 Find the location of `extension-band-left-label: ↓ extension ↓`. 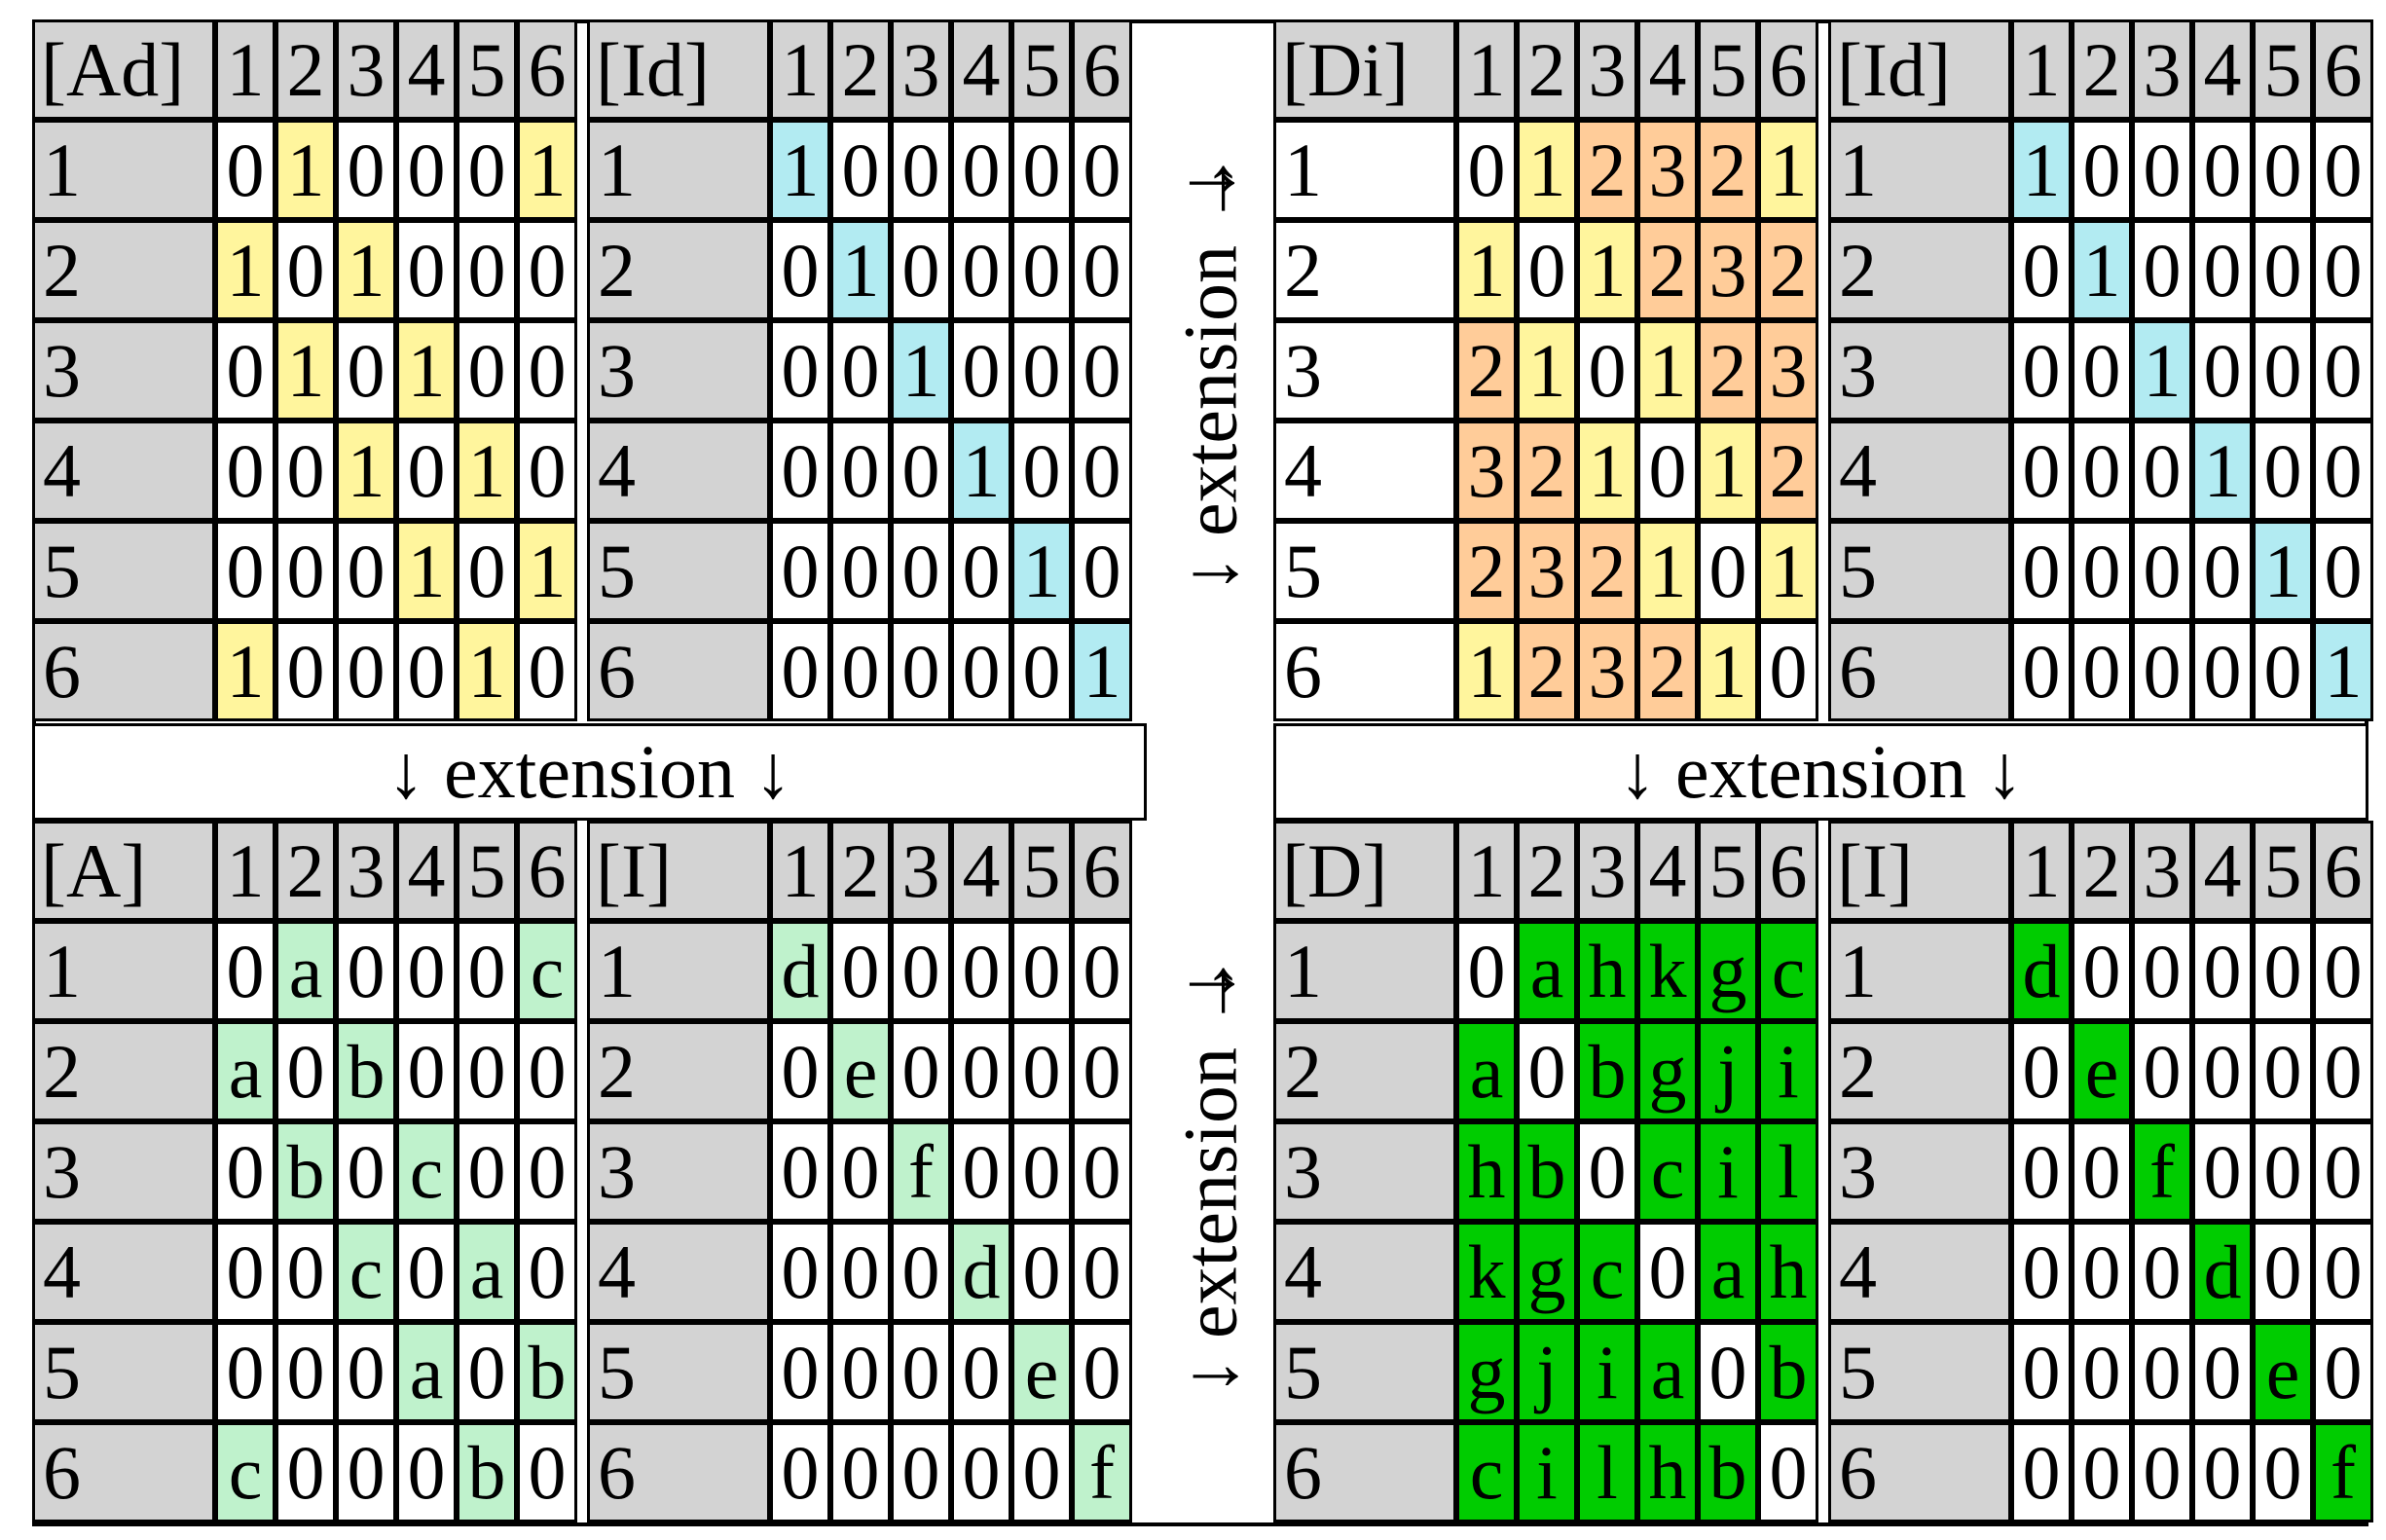

extension-band-left-label: ↓ extension ↓ is located at coordinates (589, 771).